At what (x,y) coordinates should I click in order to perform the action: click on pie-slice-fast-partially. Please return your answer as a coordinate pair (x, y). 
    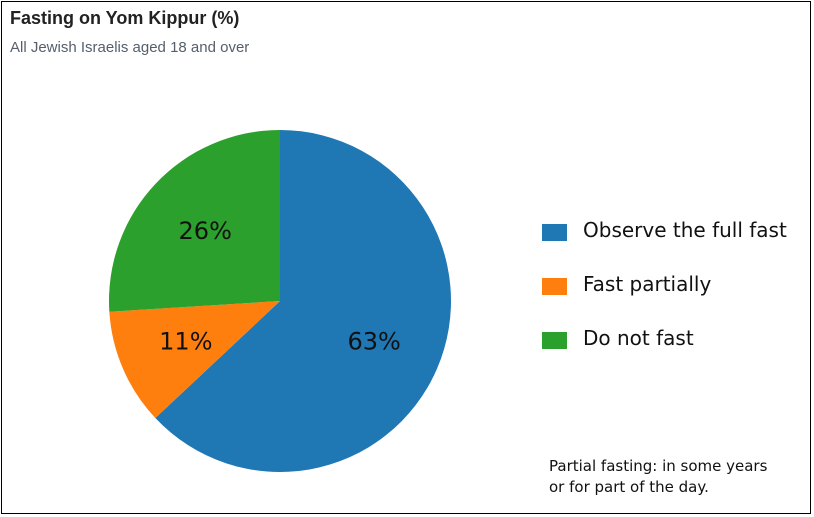
    Looking at the image, I should click on (194, 360).